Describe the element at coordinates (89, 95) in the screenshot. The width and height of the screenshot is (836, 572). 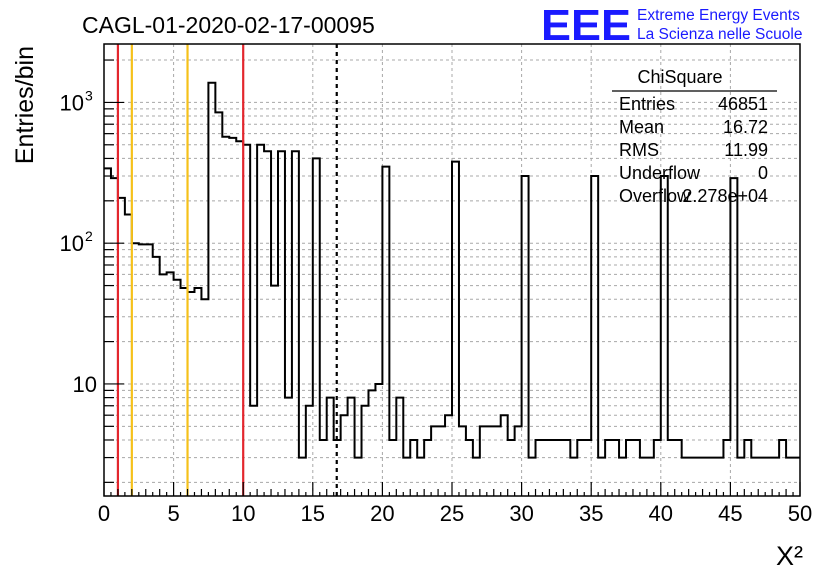
I see `y-tick-exponent: 3` at that location.